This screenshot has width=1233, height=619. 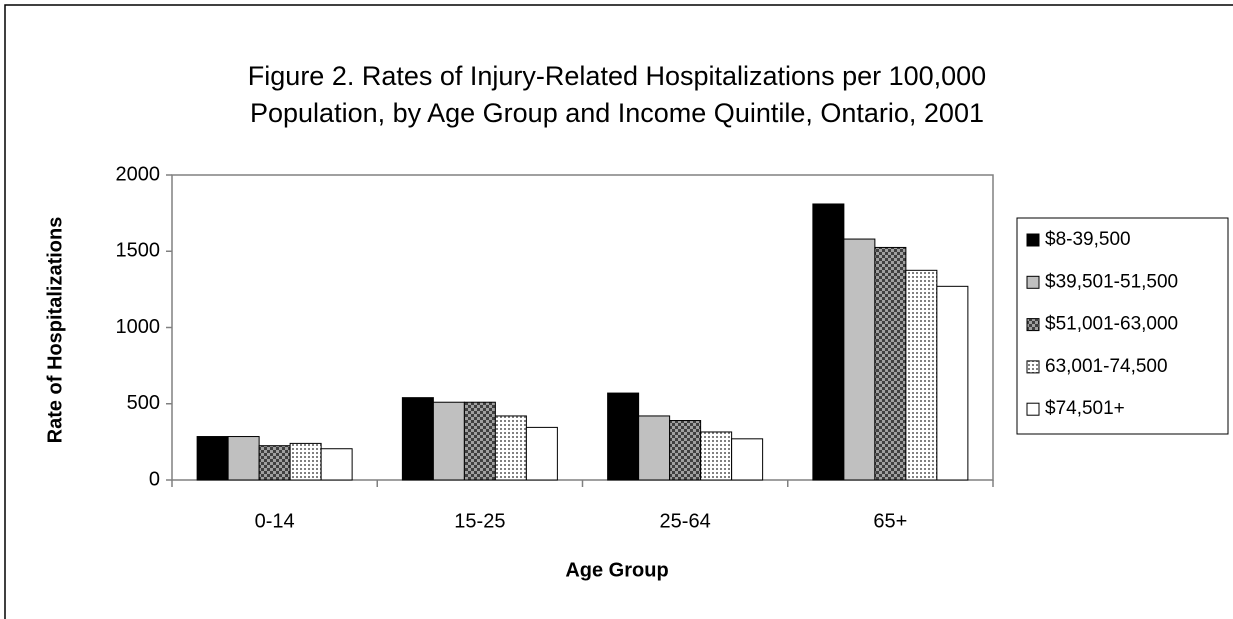 I want to click on legend-label: $74,501+, so click(x=1085, y=408).